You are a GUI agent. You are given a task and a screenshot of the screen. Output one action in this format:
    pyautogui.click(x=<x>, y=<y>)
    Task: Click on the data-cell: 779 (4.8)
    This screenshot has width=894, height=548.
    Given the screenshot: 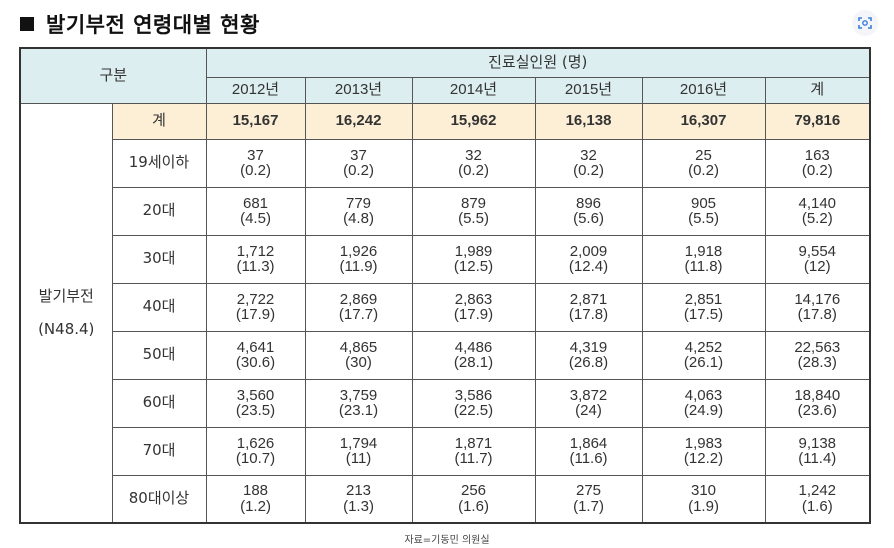 What is the action you would take?
    pyautogui.click(x=358, y=211)
    